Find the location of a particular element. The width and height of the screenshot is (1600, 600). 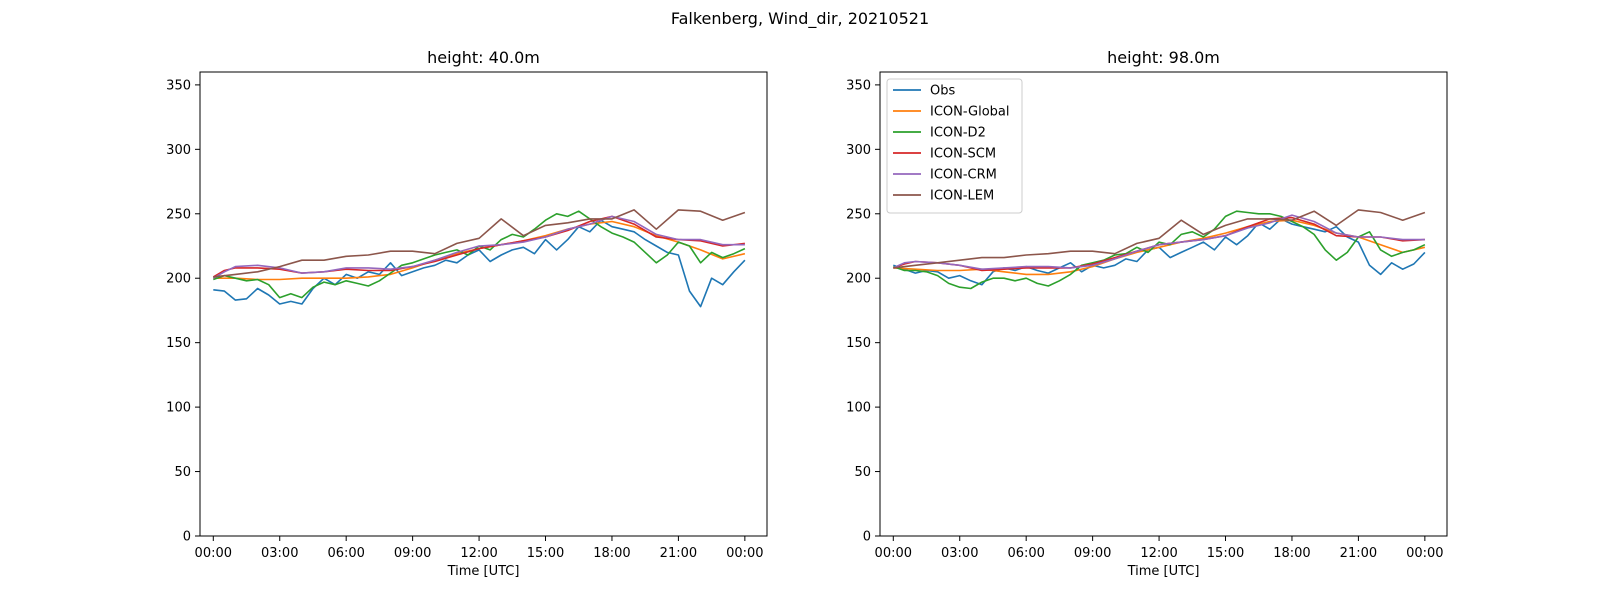

figure-title: Falkenberg, Wind_dir, 20210521 is located at coordinates (800, 18).